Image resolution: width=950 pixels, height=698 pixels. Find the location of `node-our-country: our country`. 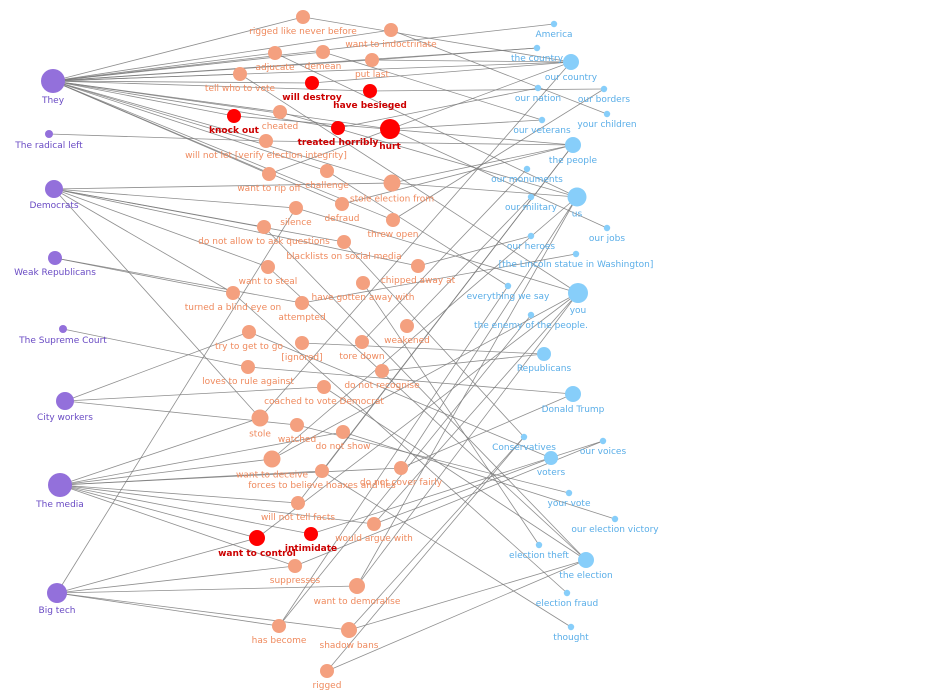

node-our-country: our country is located at coordinates (571, 68).